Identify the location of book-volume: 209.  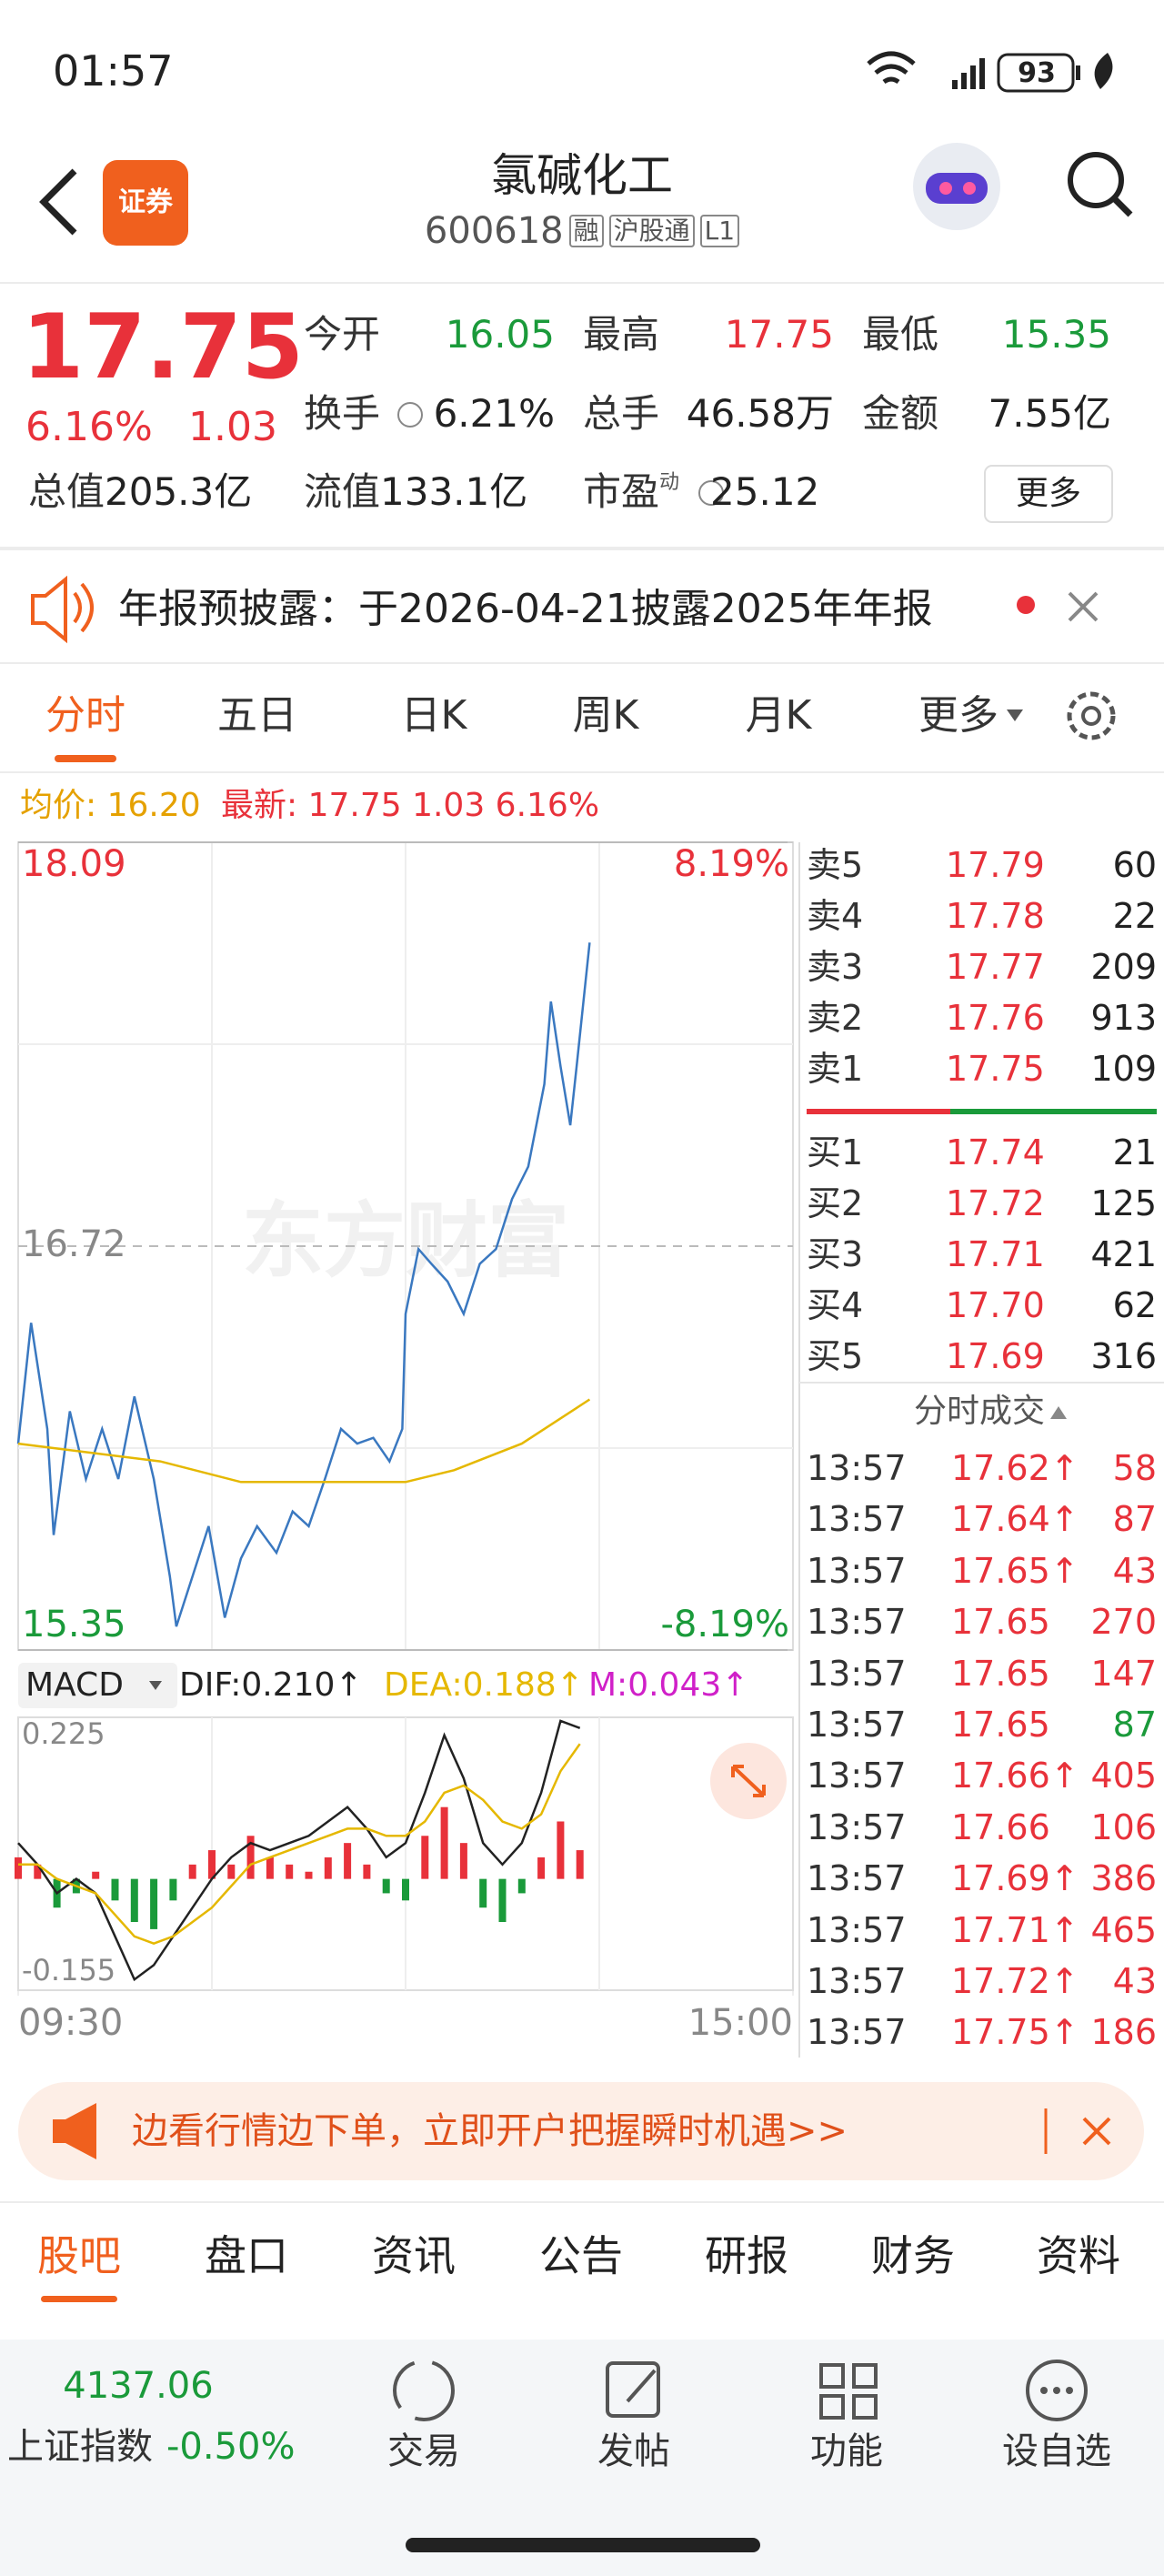
(1123, 967).